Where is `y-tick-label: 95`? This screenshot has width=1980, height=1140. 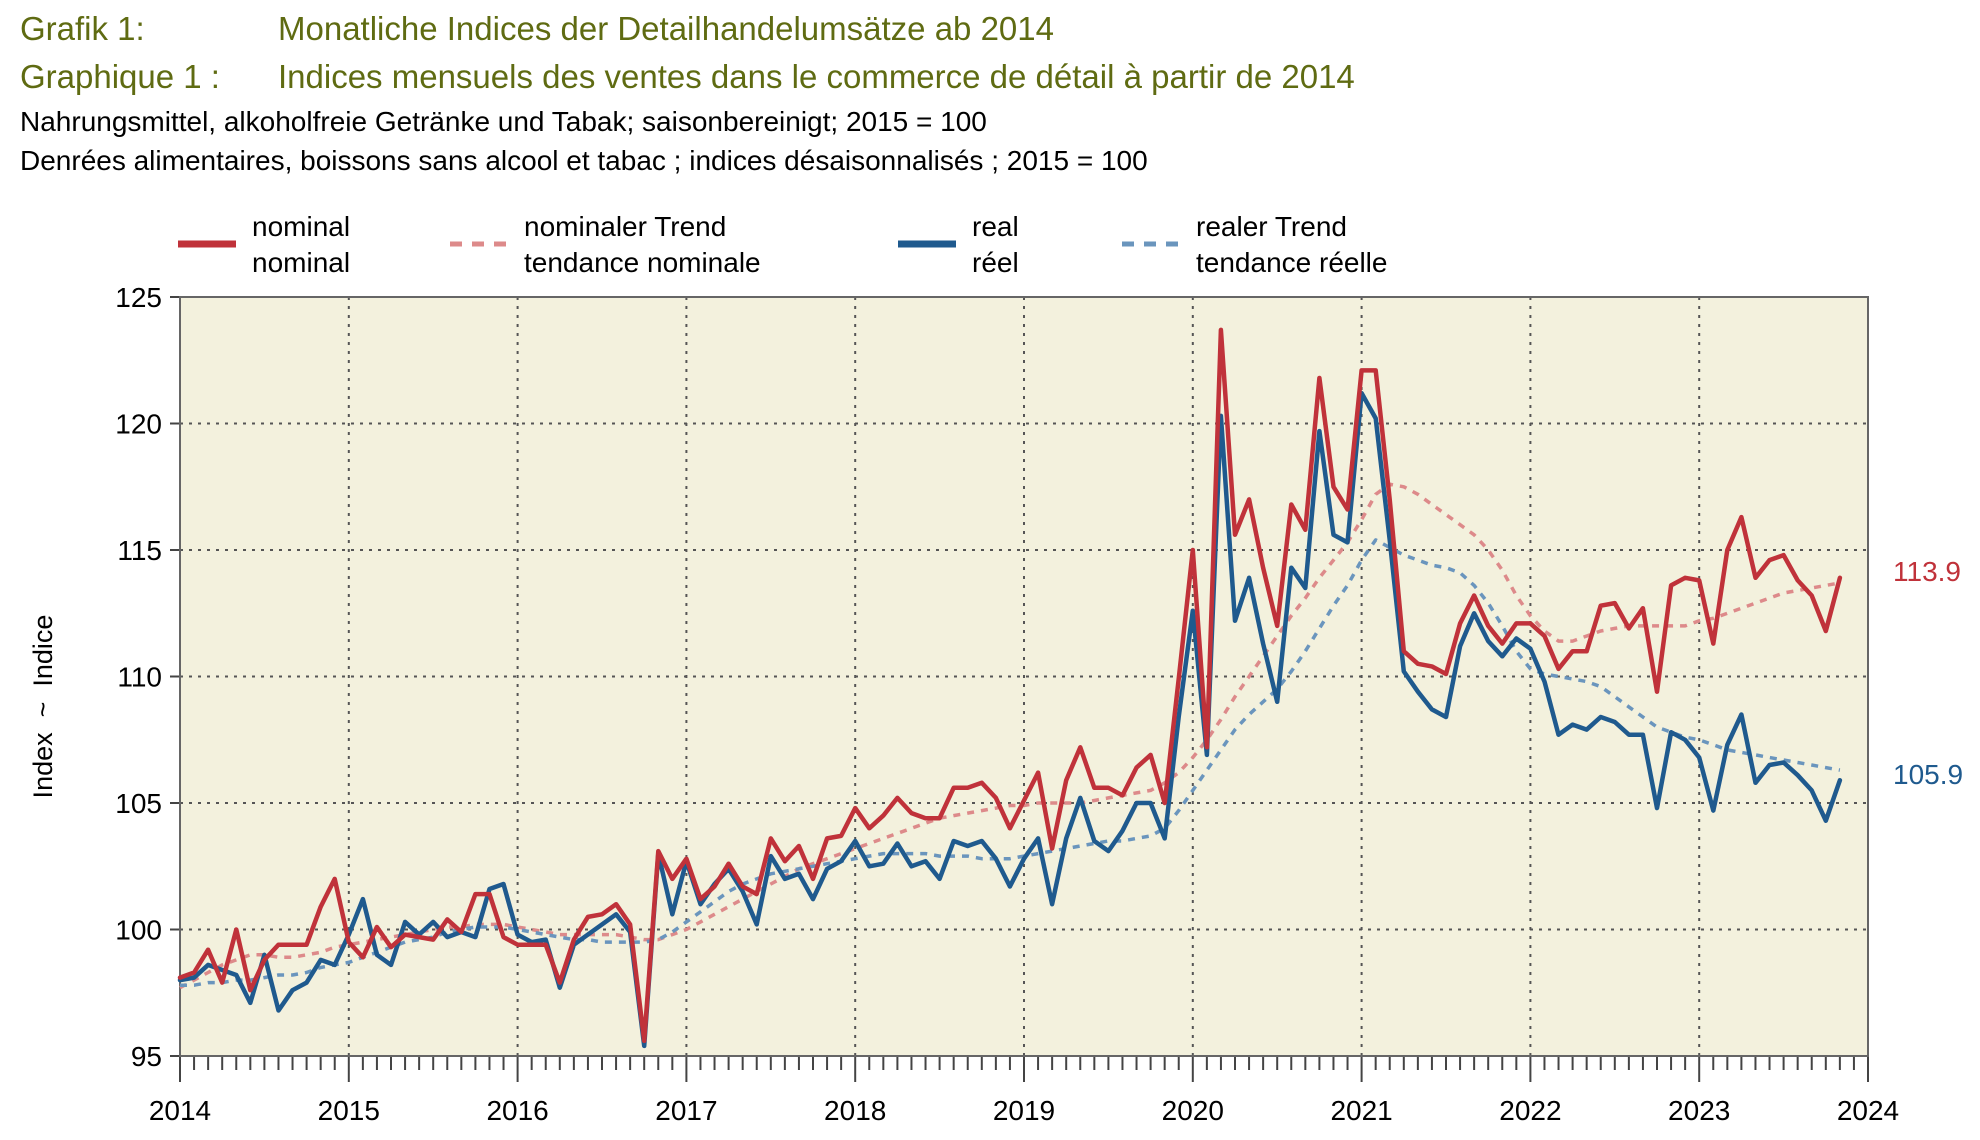
y-tick-label: 95 is located at coordinates (146, 1056).